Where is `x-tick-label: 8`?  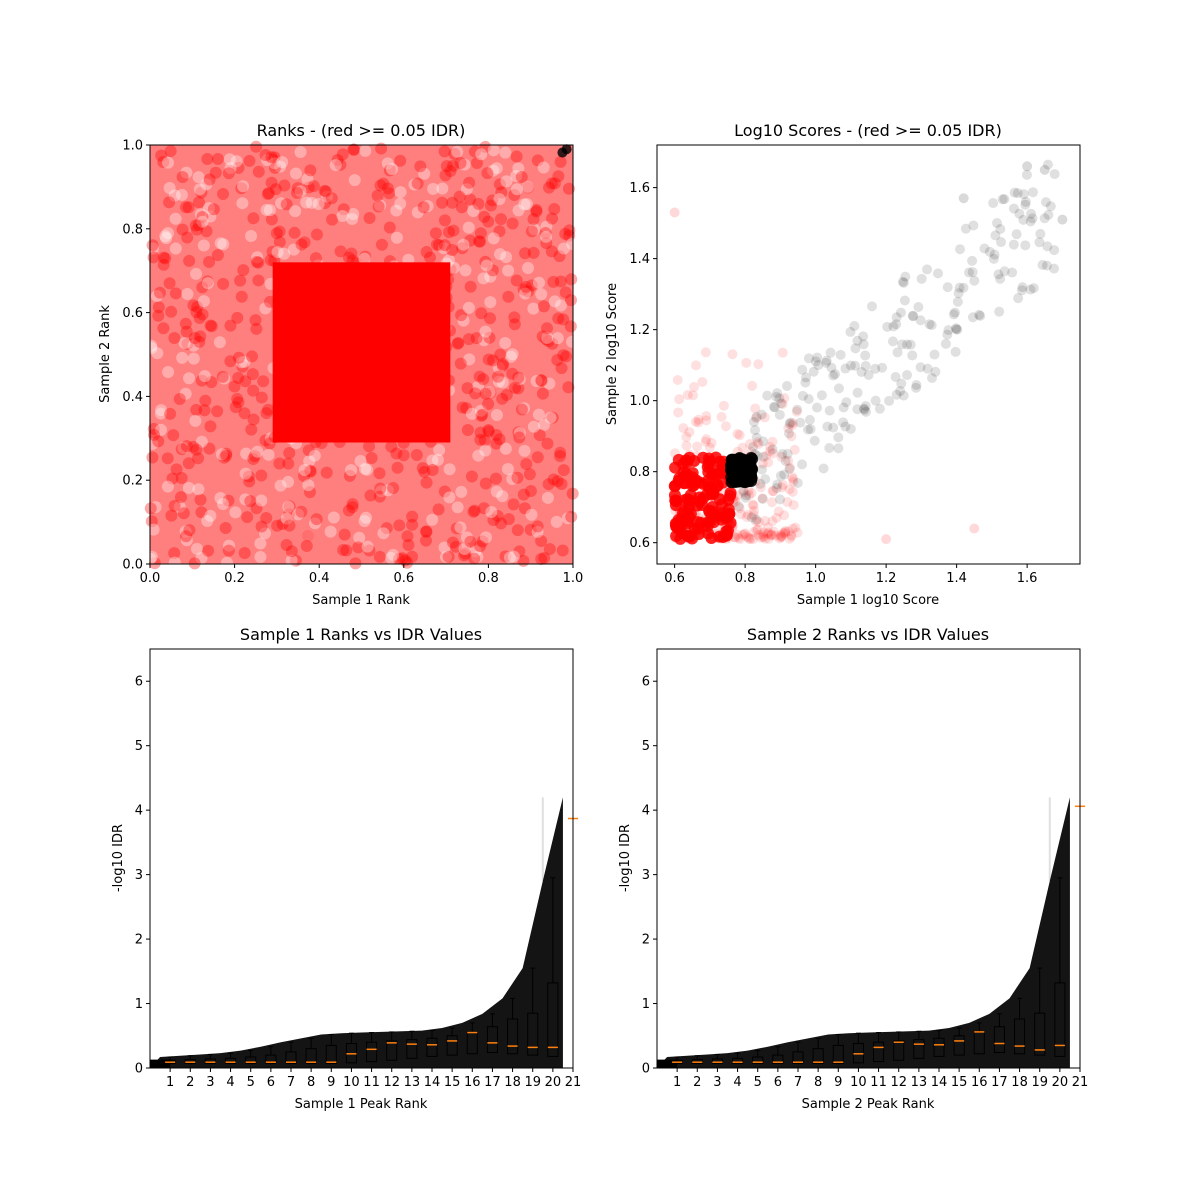 x-tick-label: 8 is located at coordinates (311, 1082).